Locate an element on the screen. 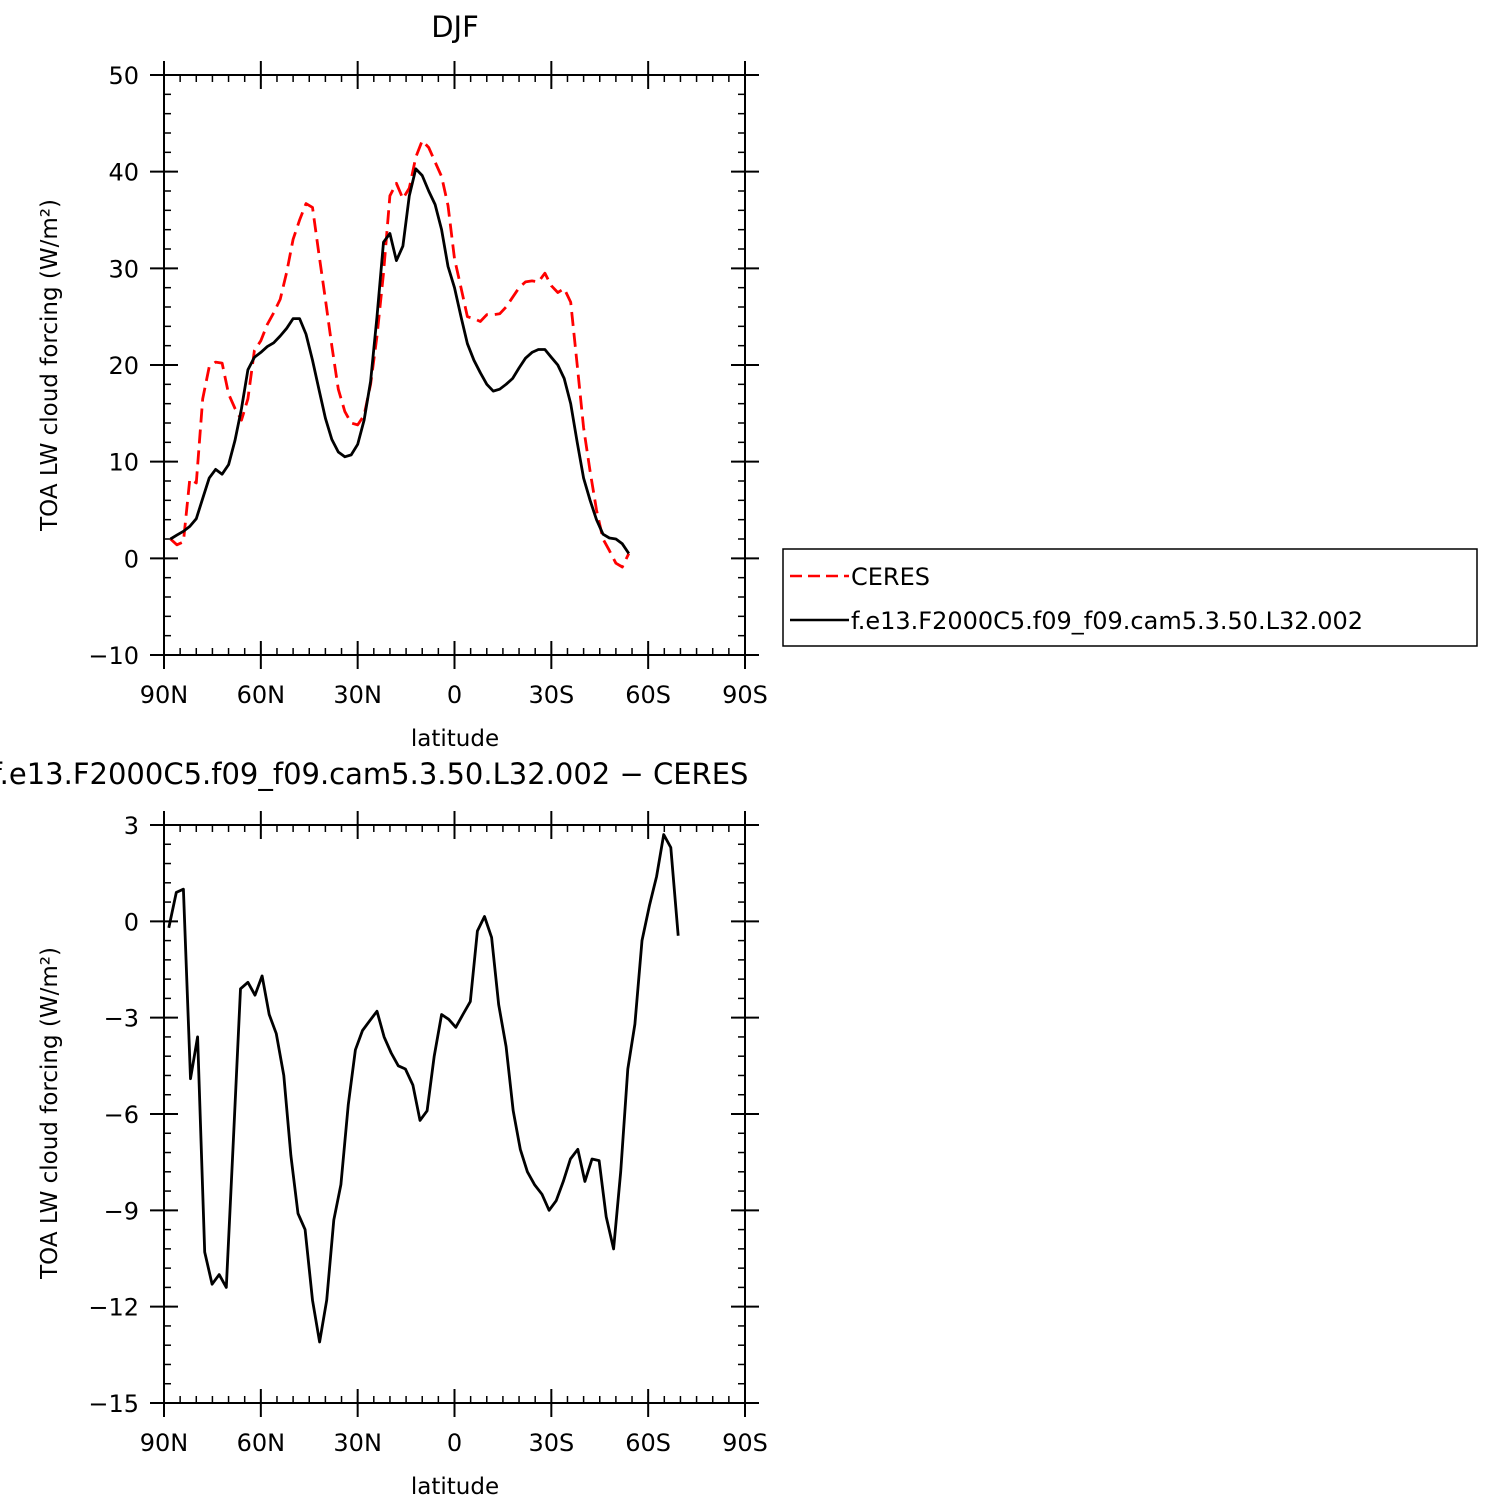 The image size is (1510, 1508). bottom-y-tick-label: −9 is located at coordinates (121, 1211).